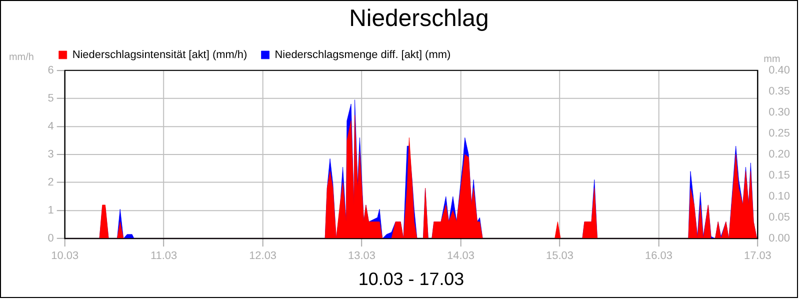  Describe the element at coordinates (779, 176) in the screenshot. I see `y2-tick-label: 0.15` at that location.